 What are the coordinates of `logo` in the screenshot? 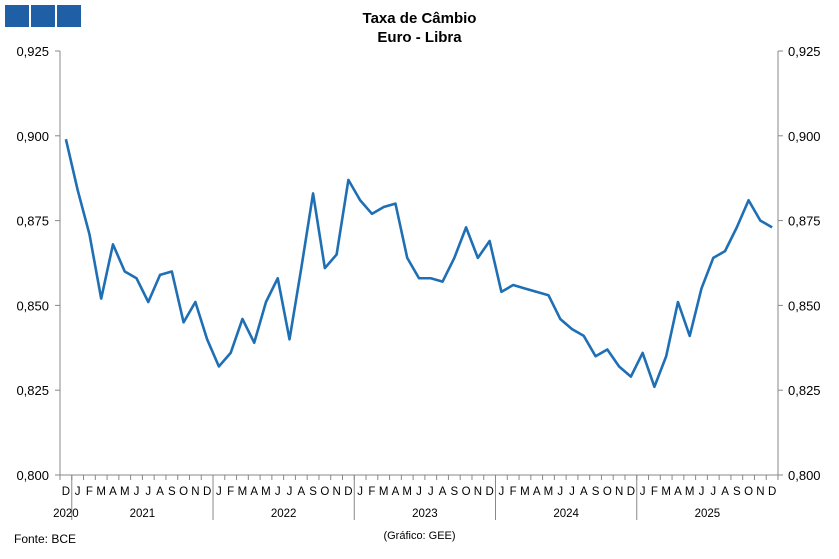 It's located at (43, 16).